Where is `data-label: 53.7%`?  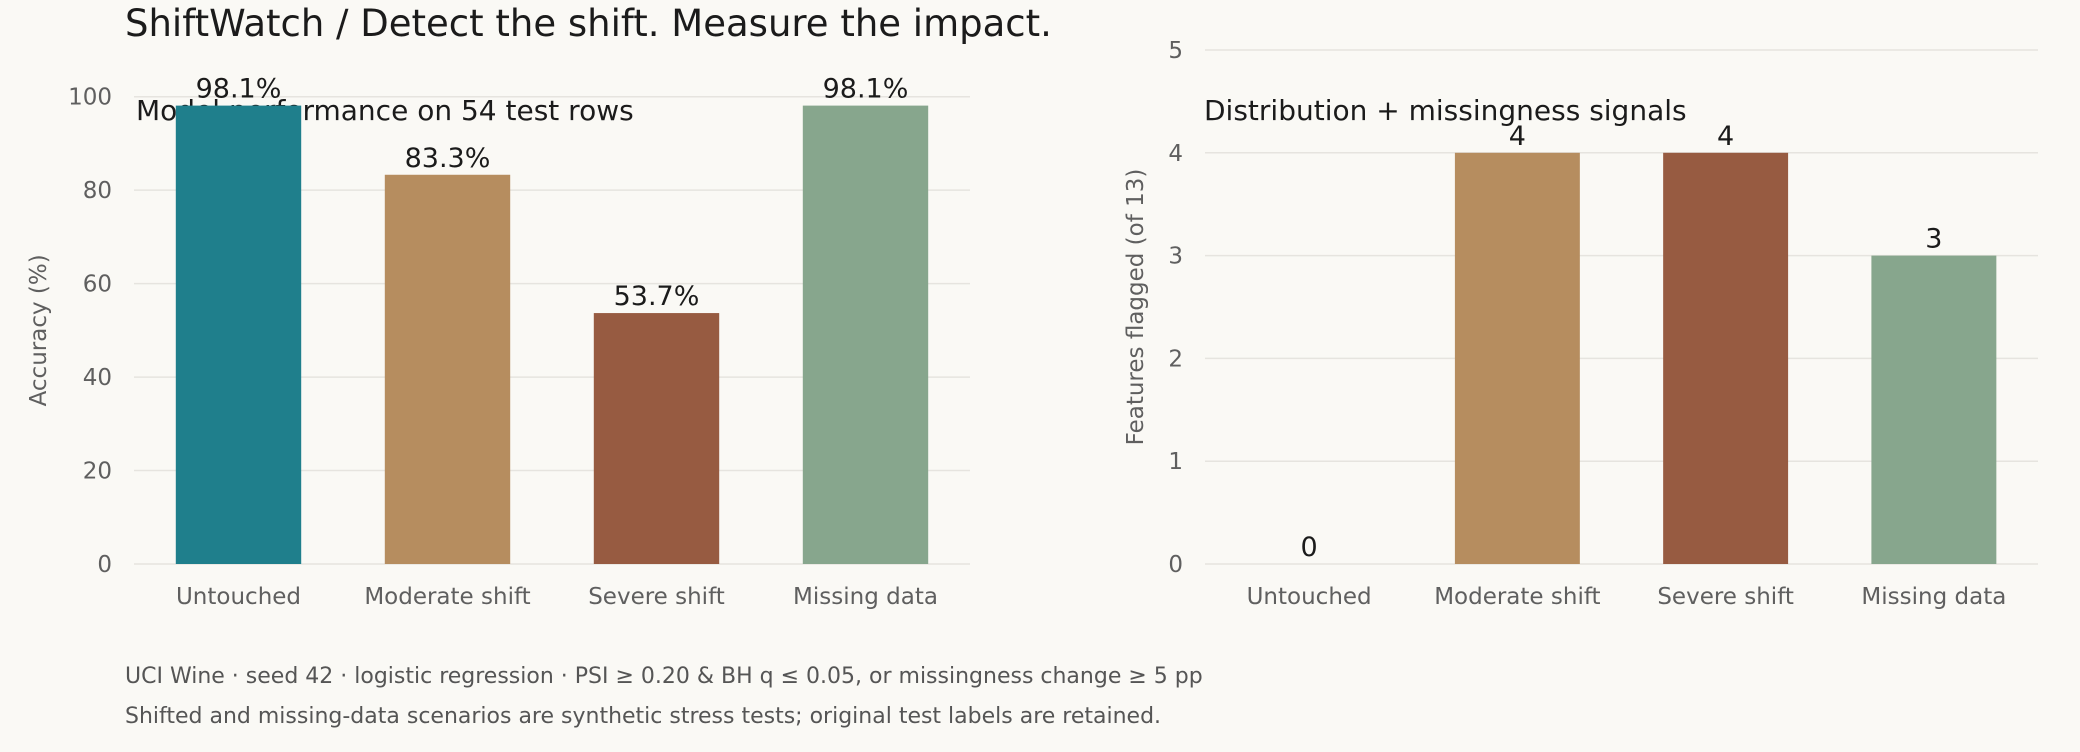
data-label: 53.7% is located at coordinates (657, 296).